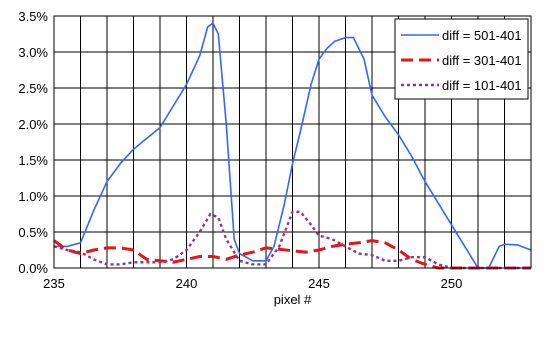 The image size is (559, 351). I want to click on y-tick-label: 1.5%, so click(33, 160).